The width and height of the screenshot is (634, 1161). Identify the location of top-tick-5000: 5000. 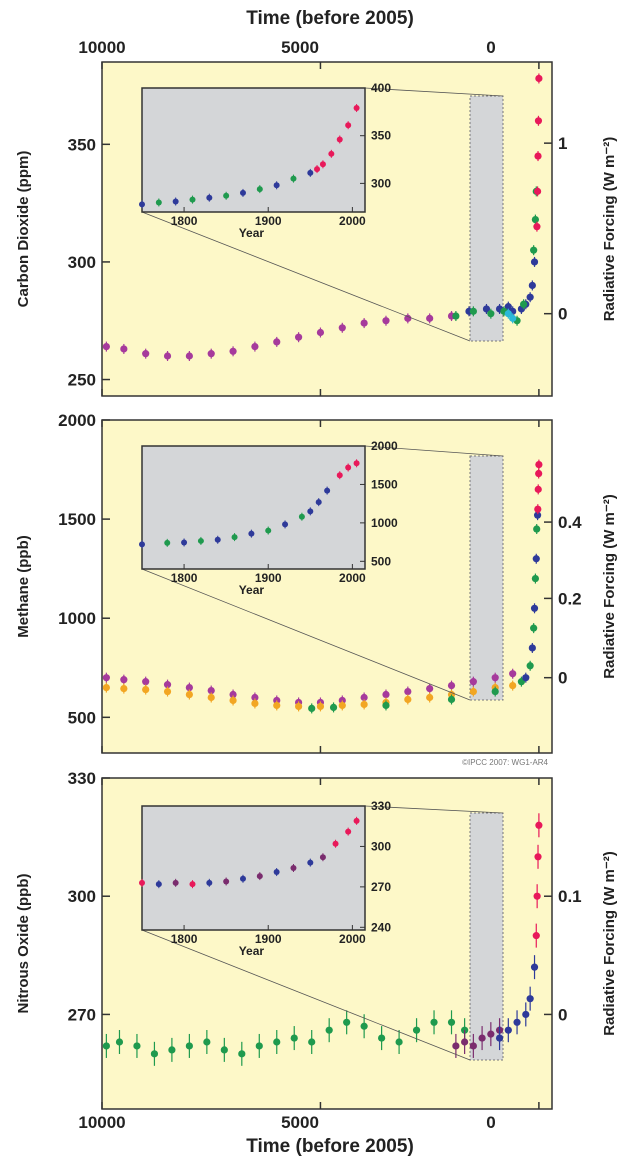
(300, 47).